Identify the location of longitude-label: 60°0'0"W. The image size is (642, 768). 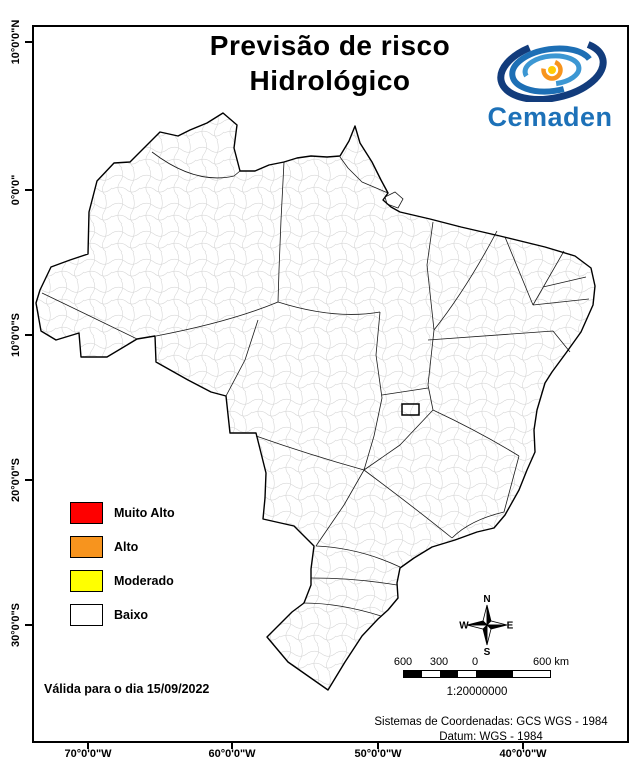
(232, 754).